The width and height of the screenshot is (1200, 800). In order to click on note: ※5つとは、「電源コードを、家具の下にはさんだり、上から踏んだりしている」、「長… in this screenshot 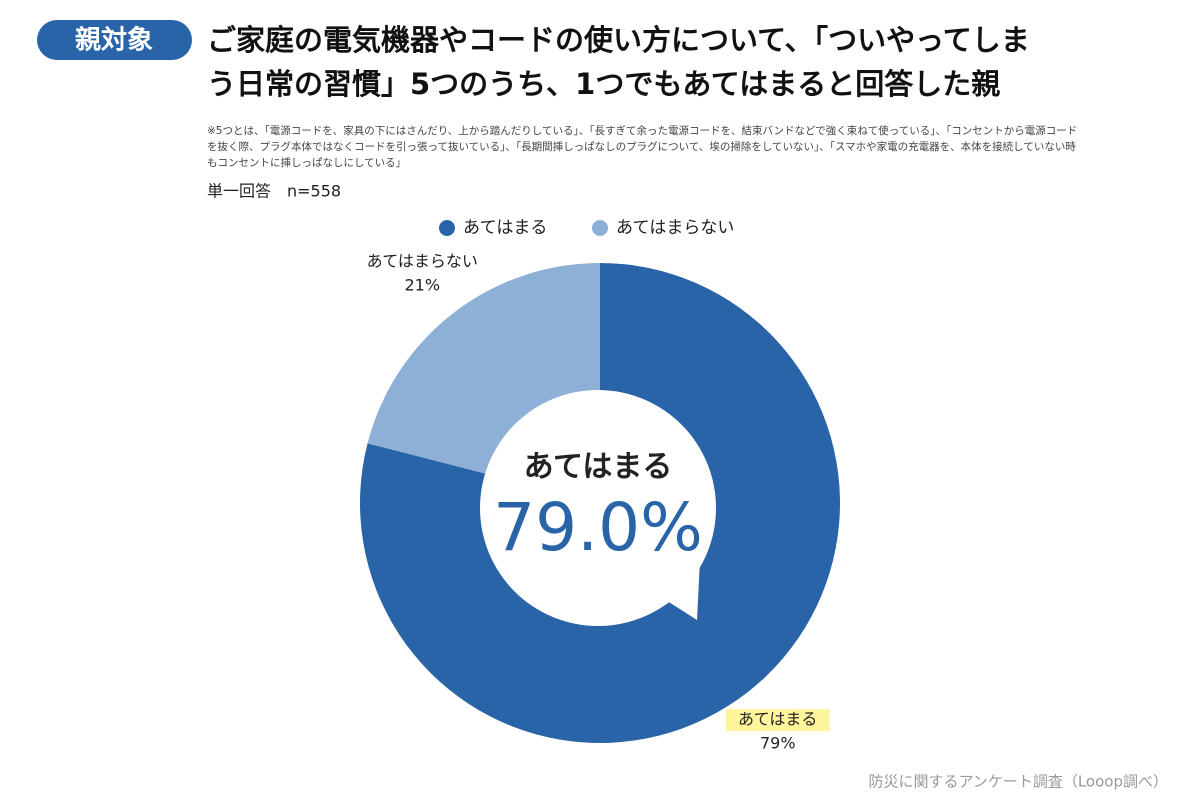, I will do `click(642, 130)`.